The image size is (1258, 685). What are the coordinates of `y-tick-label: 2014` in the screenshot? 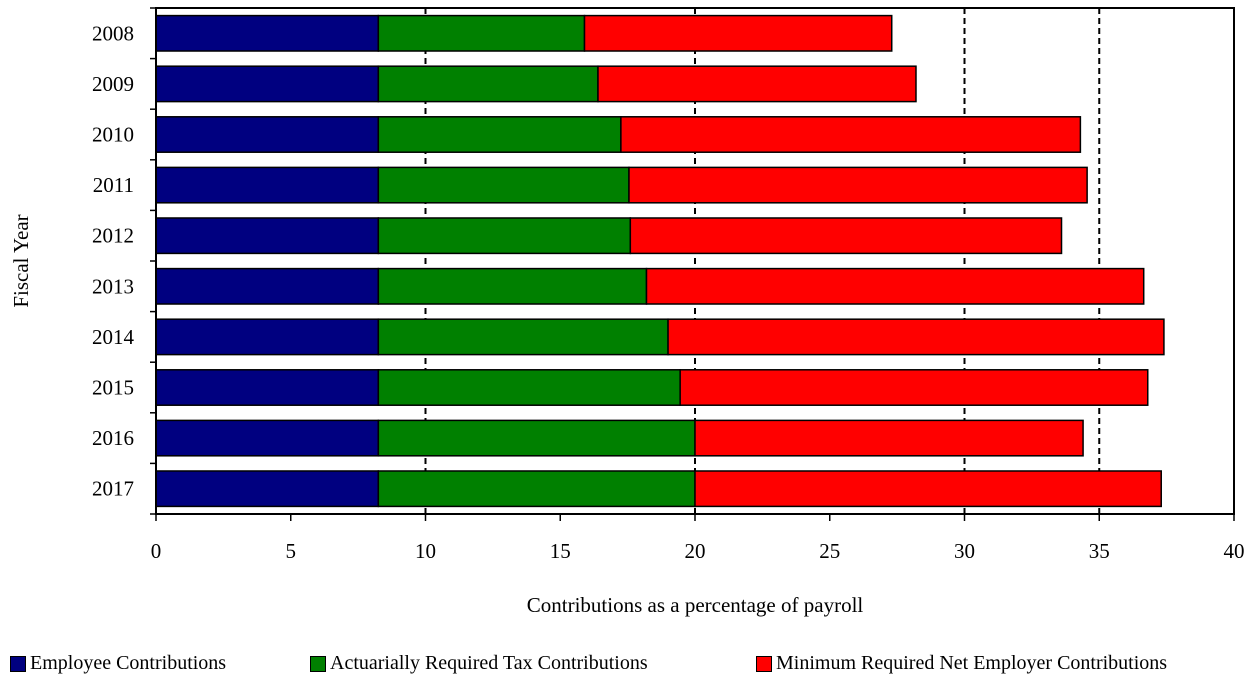 It's located at (113, 337).